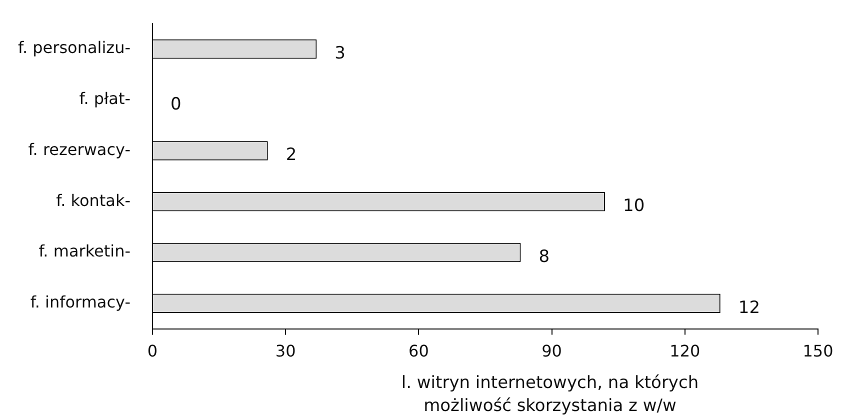  Describe the element at coordinates (74, 48) in the screenshot. I see `y-tick-label: f. personalizu-` at that location.